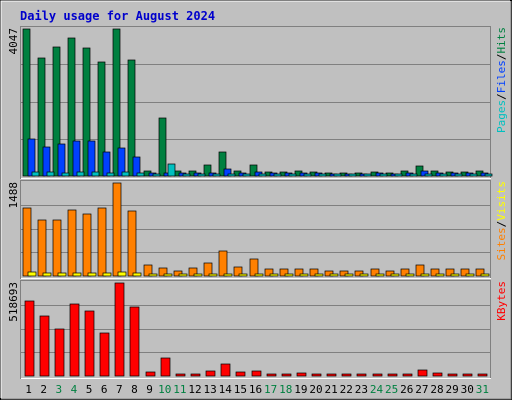  What do you see at coordinates (59, 389) in the screenshot?
I see `day-label-3: 3` at bounding box center [59, 389].